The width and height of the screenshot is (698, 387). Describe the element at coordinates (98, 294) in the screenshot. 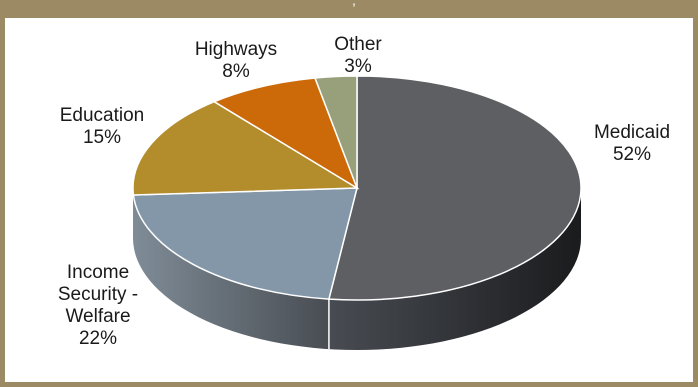

I see `slice-label-line: Security -` at that location.